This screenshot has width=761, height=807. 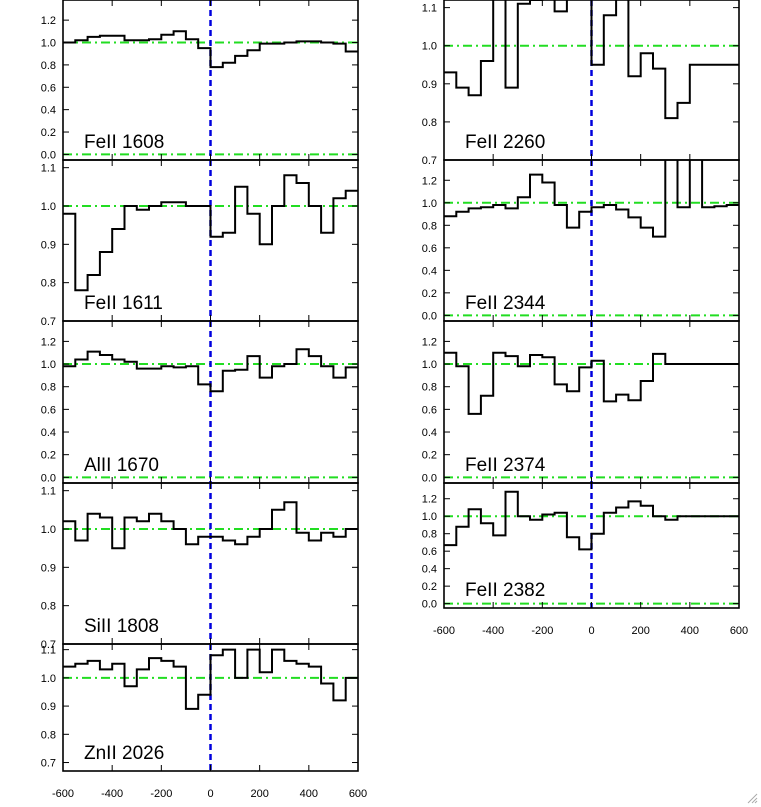 What do you see at coordinates (124, 753) in the screenshot?
I see `transition-label: ZnII 2026` at bounding box center [124, 753].